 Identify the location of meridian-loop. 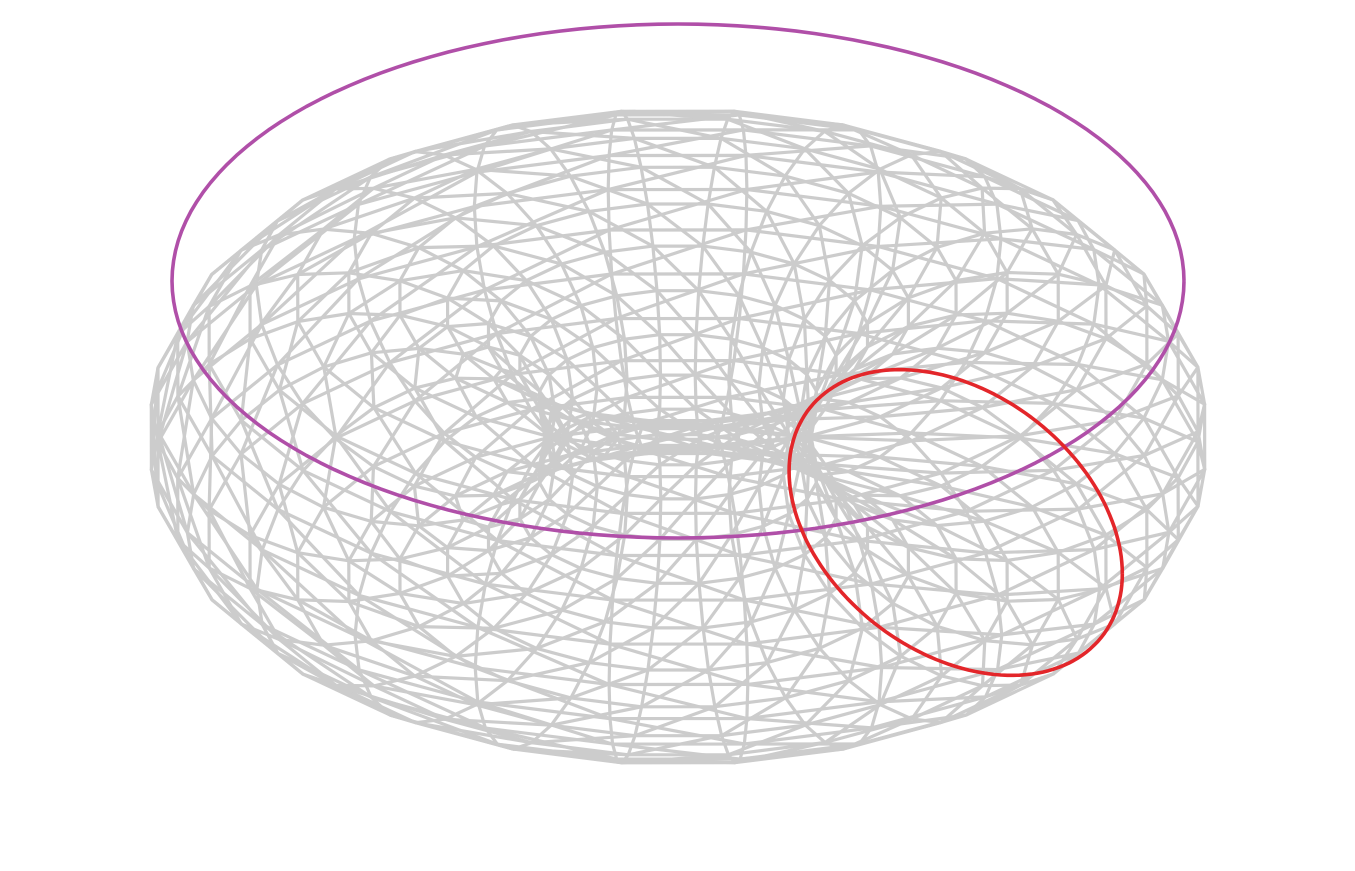
(956, 522).